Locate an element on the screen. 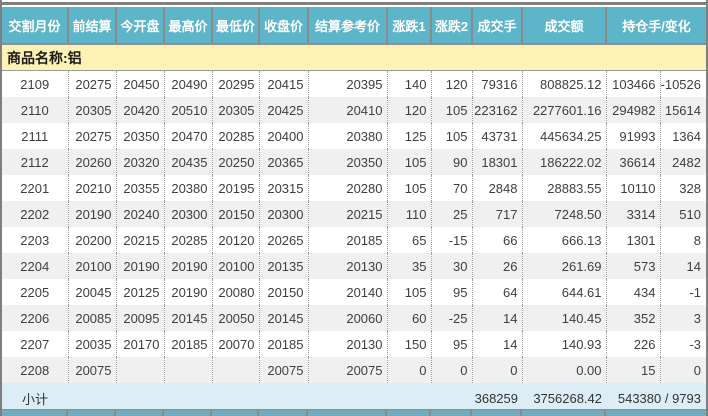 Image resolution: width=708 pixels, height=416 pixels. cell-settle-ref: 20130 is located at coordinates (348, 266).